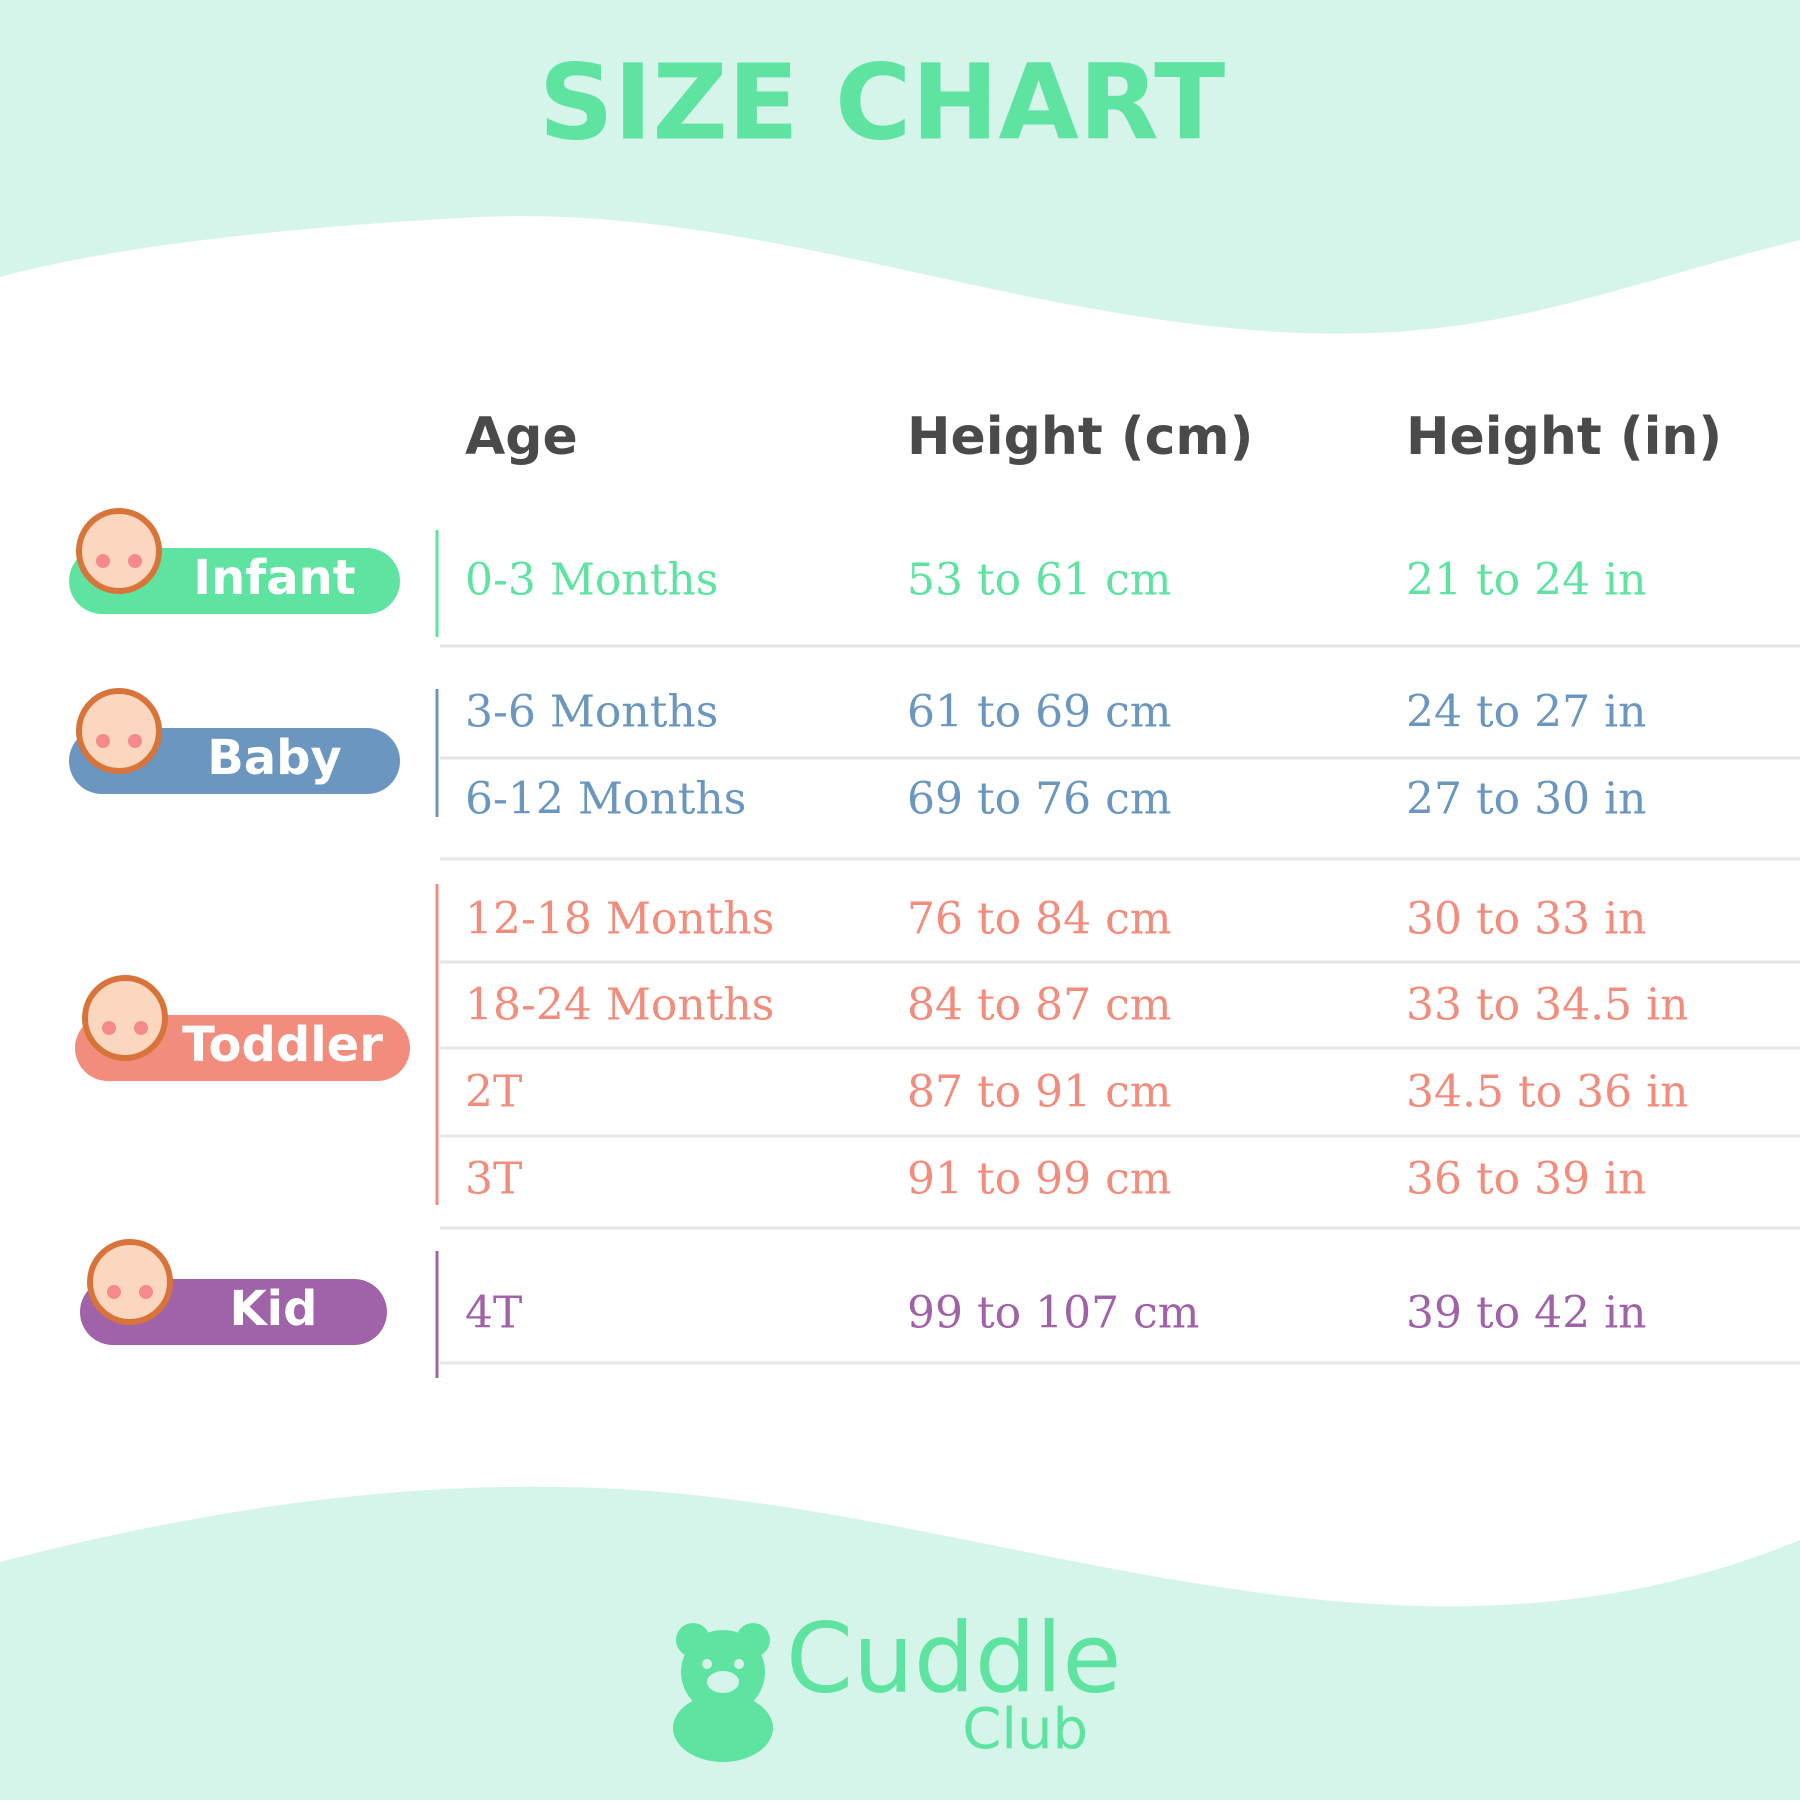 This screenshot has width=1800, height=1804. Describe the element at coordinates (1039, 1005) in the screenshot. I see `table-cell: 84 to 87 cm` at that location.